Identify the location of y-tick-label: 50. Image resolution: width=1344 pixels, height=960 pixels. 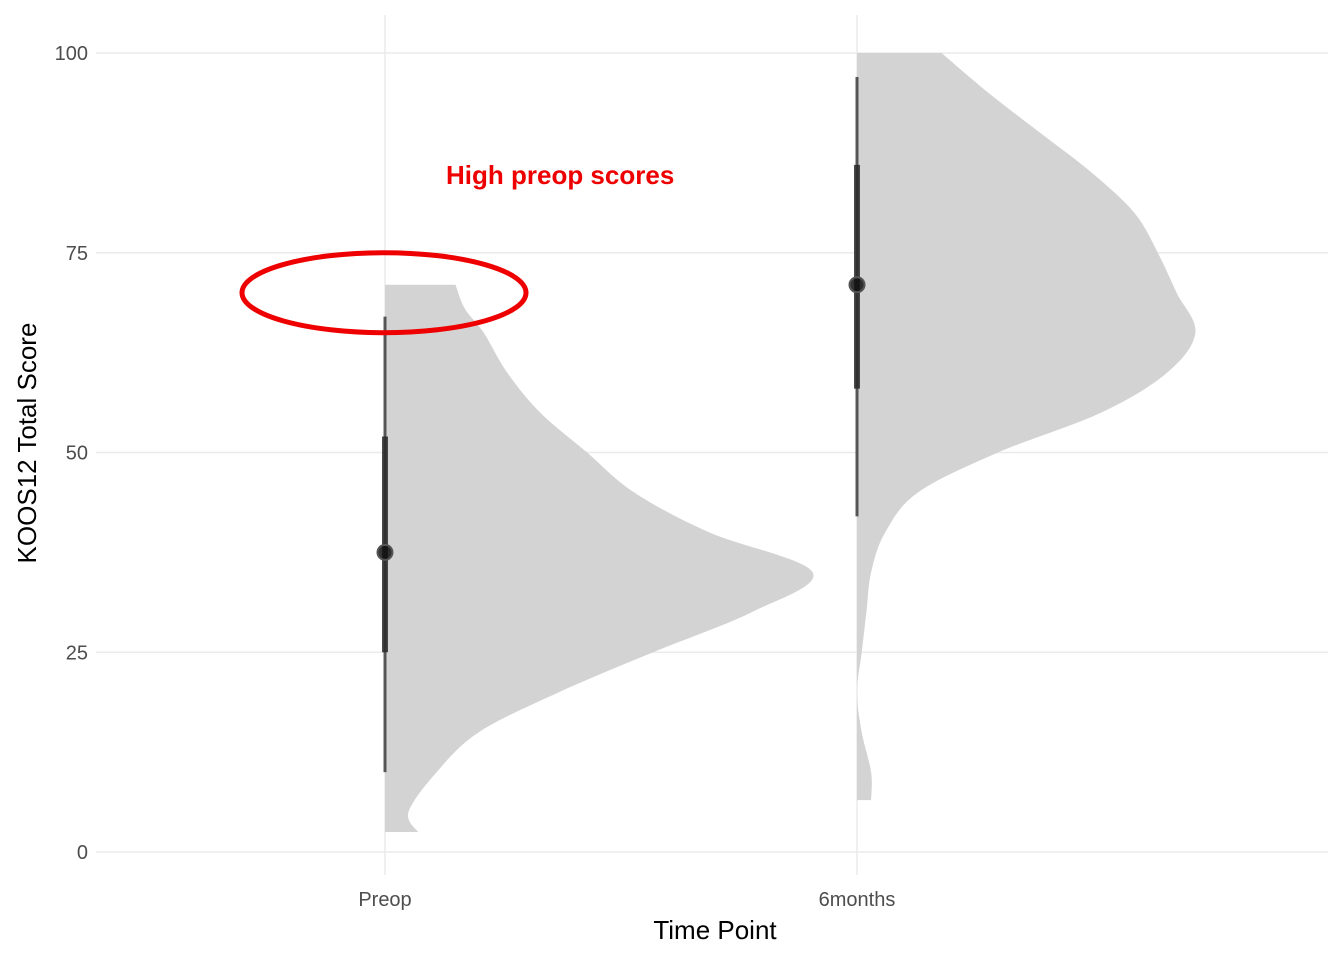
(77, 454).